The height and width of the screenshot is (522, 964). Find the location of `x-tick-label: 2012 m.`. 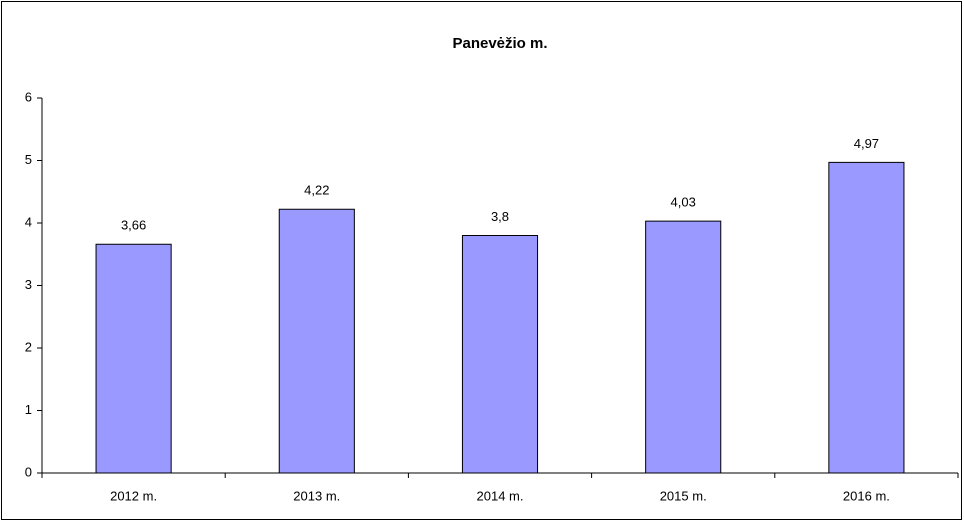

x-tick-label: 2012 m. is located at coordinates (133, 495).